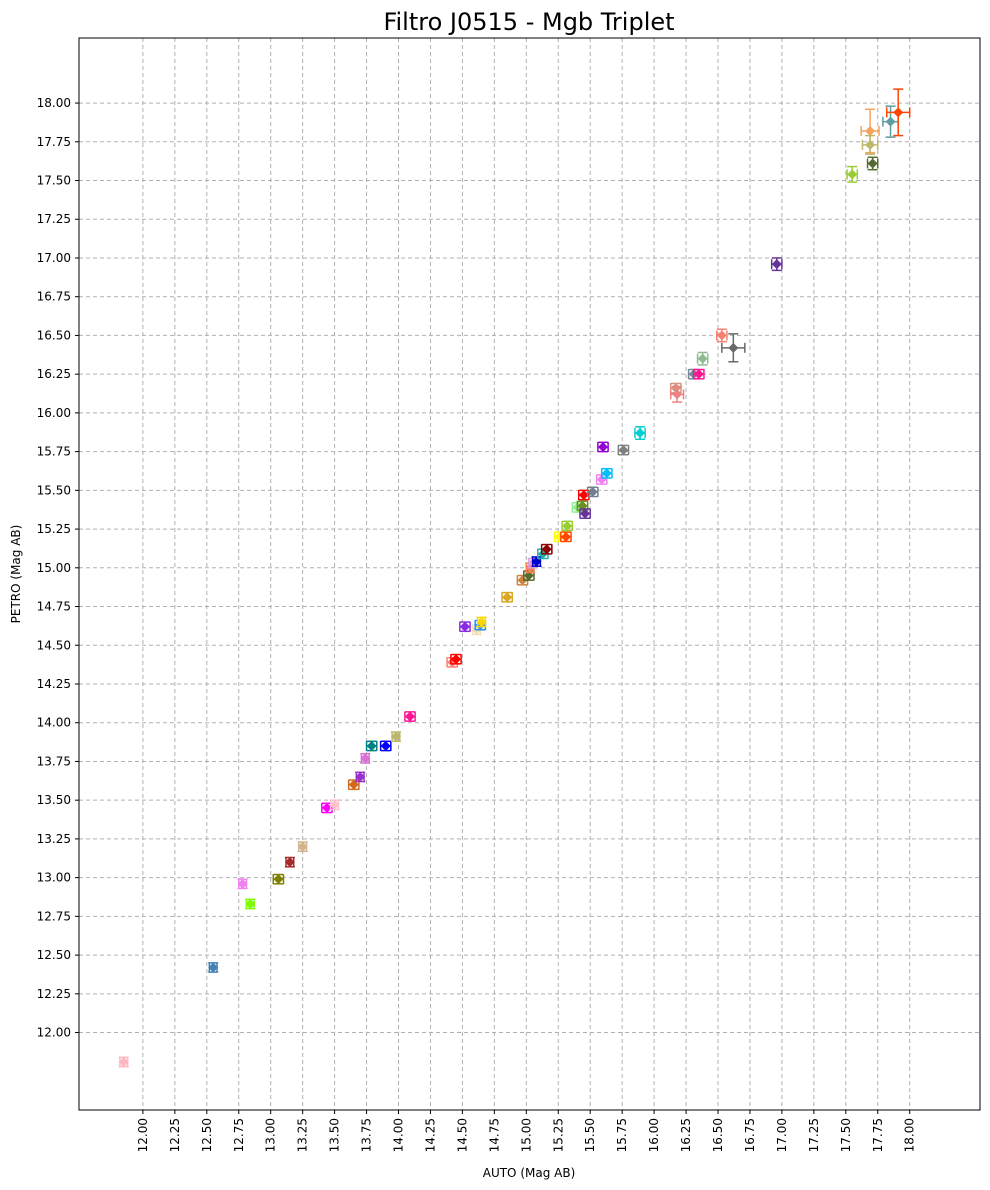  What do you see at coordinates (54, 219) in the screenshot?
I see `y-tick-label: 17.25` at bounding box center [54, 219].